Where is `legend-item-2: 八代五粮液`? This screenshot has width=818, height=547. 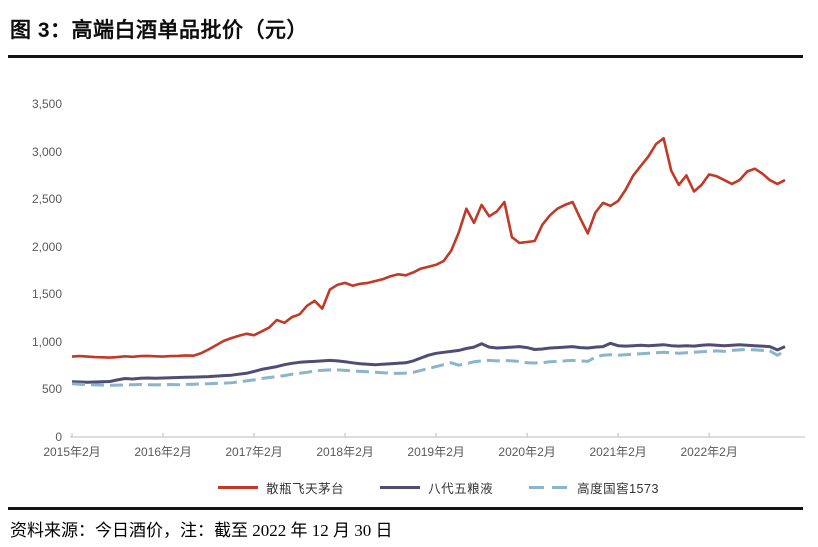 legend-item-2: 八代五粮液 is located at coordinates (436, 487).